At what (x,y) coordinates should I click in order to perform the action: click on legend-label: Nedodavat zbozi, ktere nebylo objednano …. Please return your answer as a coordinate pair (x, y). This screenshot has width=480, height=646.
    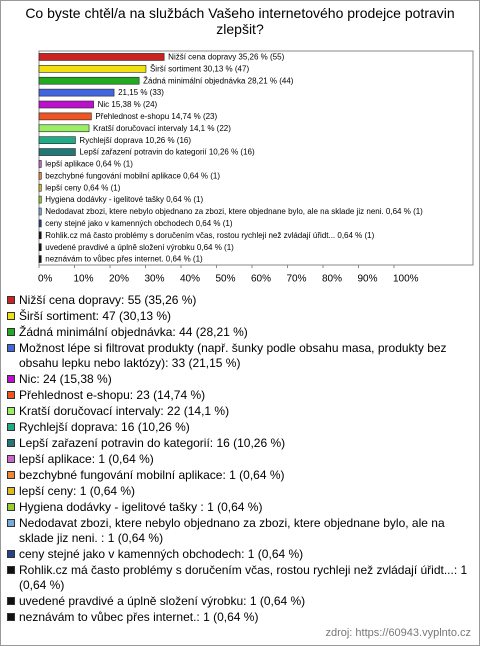
    Looking at the image, I should click on (232, 530).